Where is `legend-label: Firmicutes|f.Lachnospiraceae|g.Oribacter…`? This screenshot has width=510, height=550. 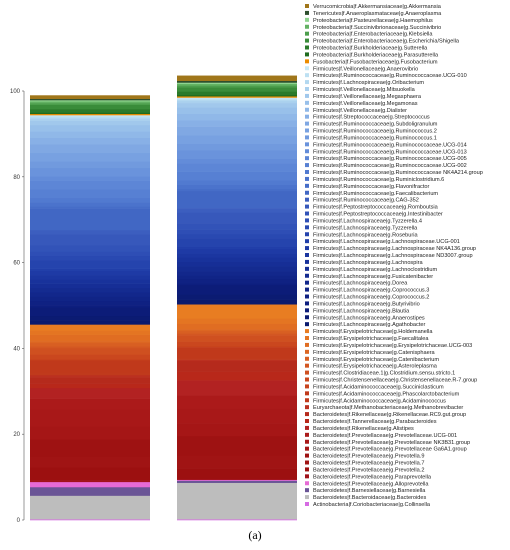
legend-label: Firmicutes|f.Lachnospiraceae|g.Oribacter… is located at coordinates (368, 83).